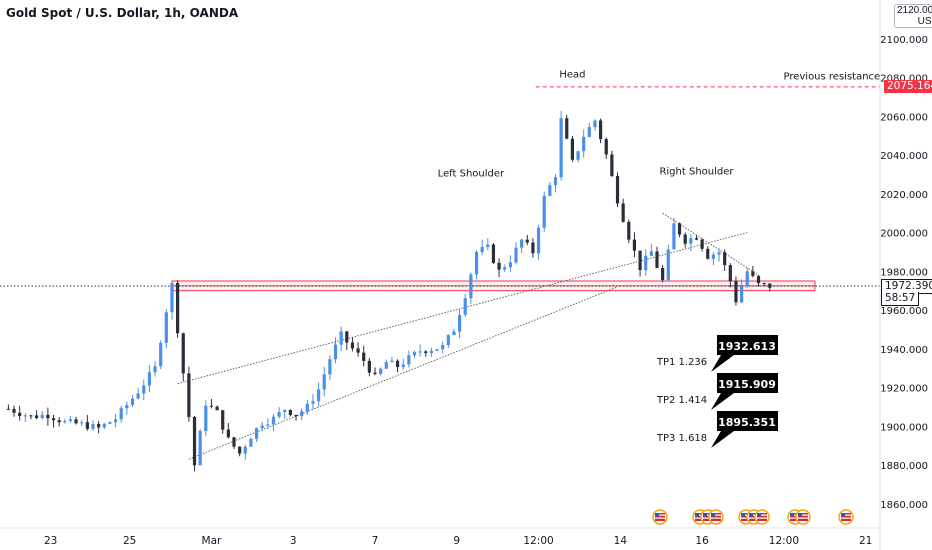 The width and height of the screenshot is (932, 550). What do you see at coordinates (913, 16) in the screenshot?
I see `currency-badge: 2120.000 USD` at bounding box center [913, 16].